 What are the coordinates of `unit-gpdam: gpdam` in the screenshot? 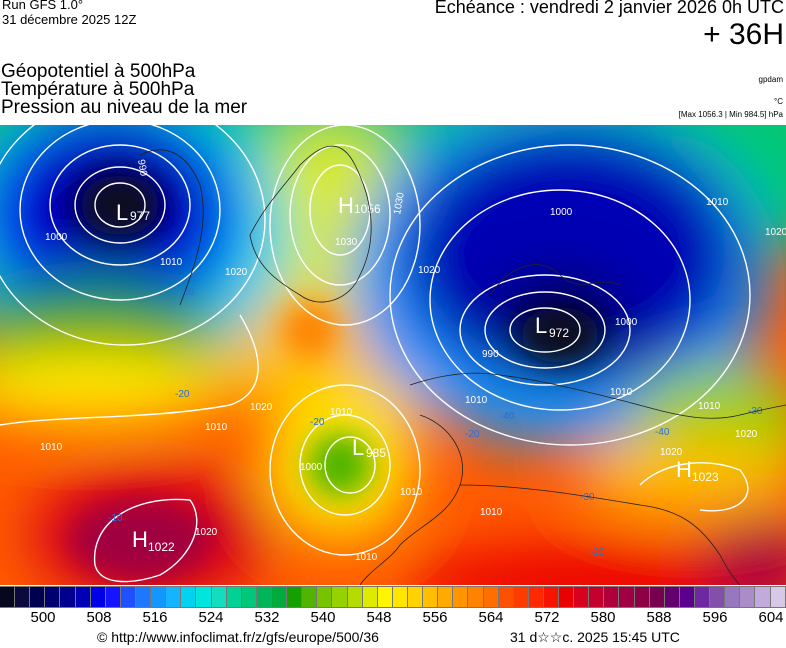 It's located at (770, 79).